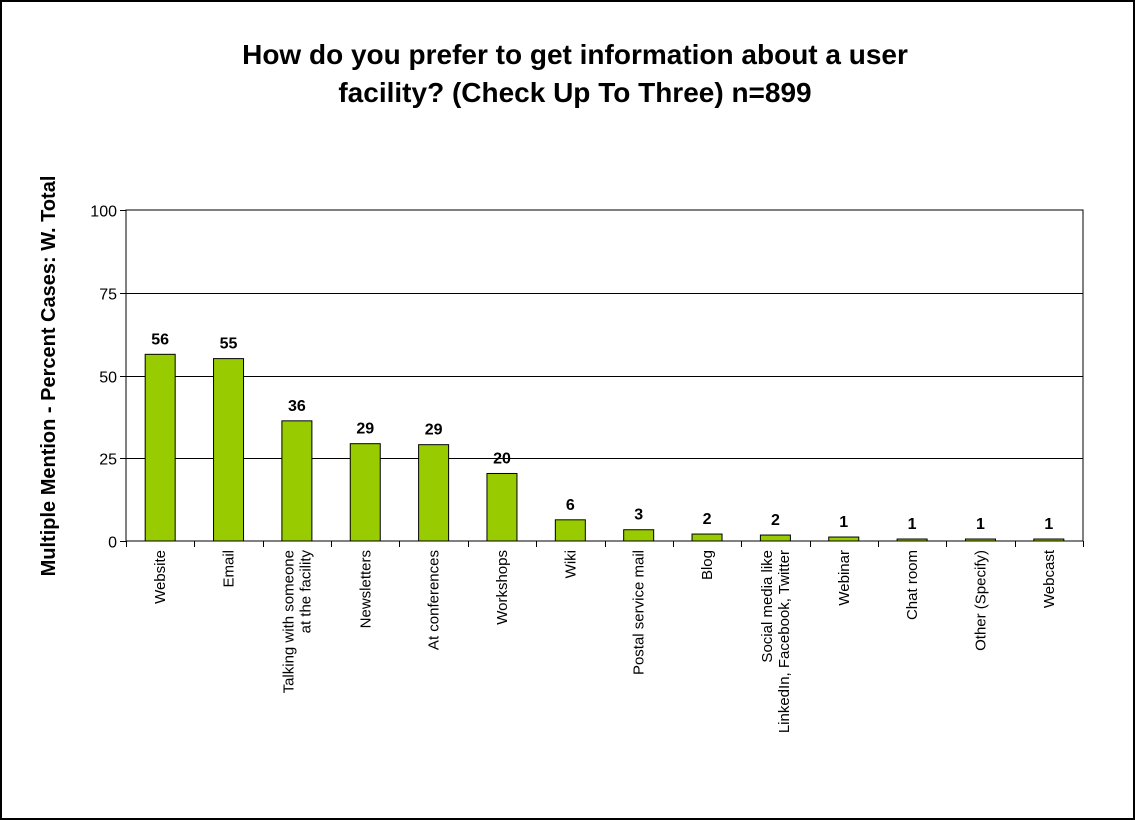 The height and width of the screenshot is (820, 1135). I want to click on category-label-line: Talking with someone, so click(288, 621).